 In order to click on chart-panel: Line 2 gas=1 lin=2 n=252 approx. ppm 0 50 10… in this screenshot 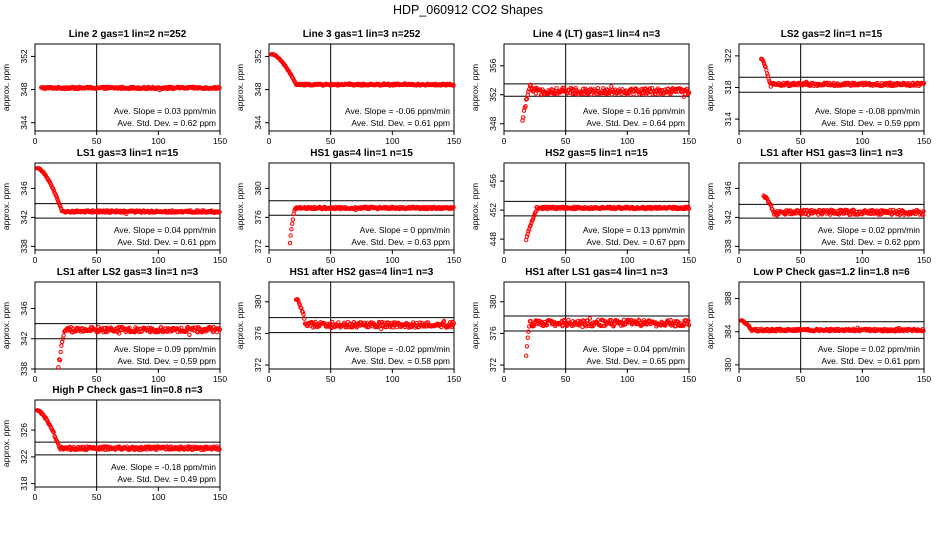, I will do `click(114, 87)`.